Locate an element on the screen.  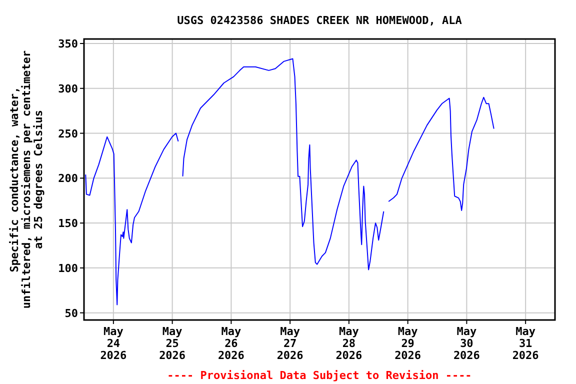
y-tick-label: 200 is located at coordinates (68, 179).